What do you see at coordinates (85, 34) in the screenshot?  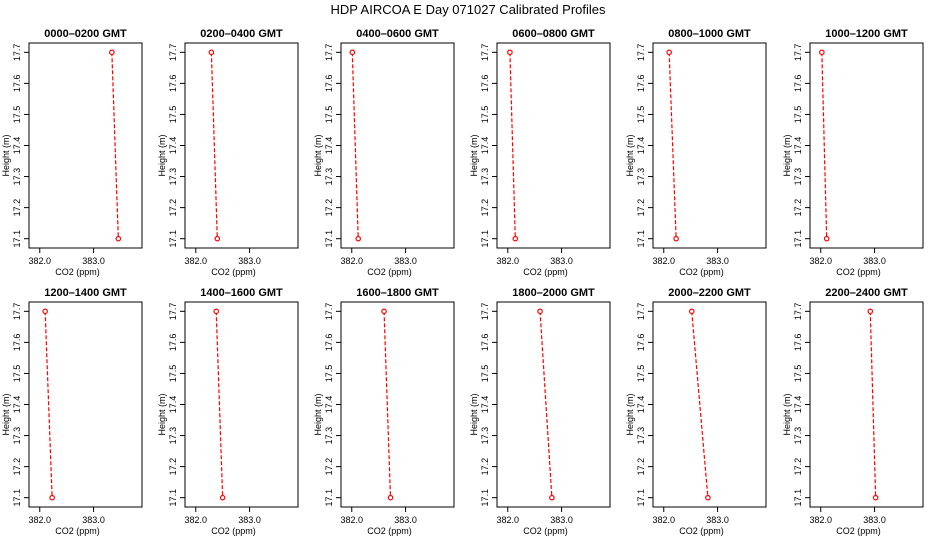 I see `panel-title: 0000–0200 GMT` at bounding box center [85, 34].